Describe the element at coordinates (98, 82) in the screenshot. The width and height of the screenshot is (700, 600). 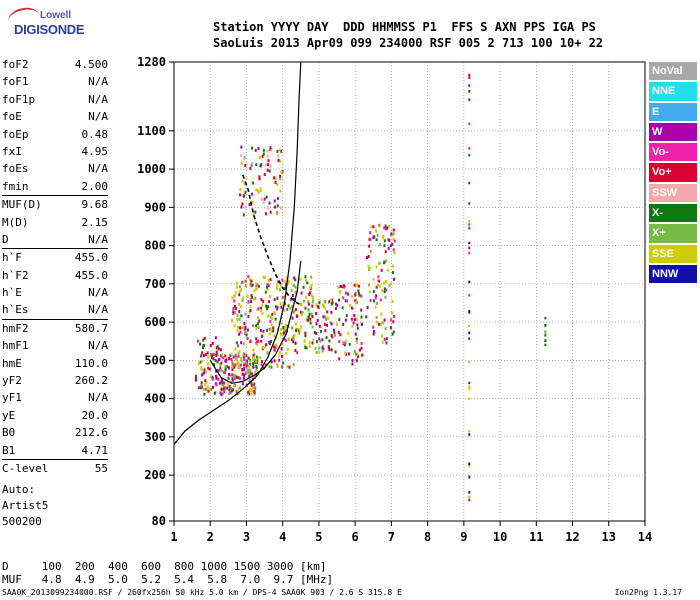
I see `param-value: N/A` at that location.